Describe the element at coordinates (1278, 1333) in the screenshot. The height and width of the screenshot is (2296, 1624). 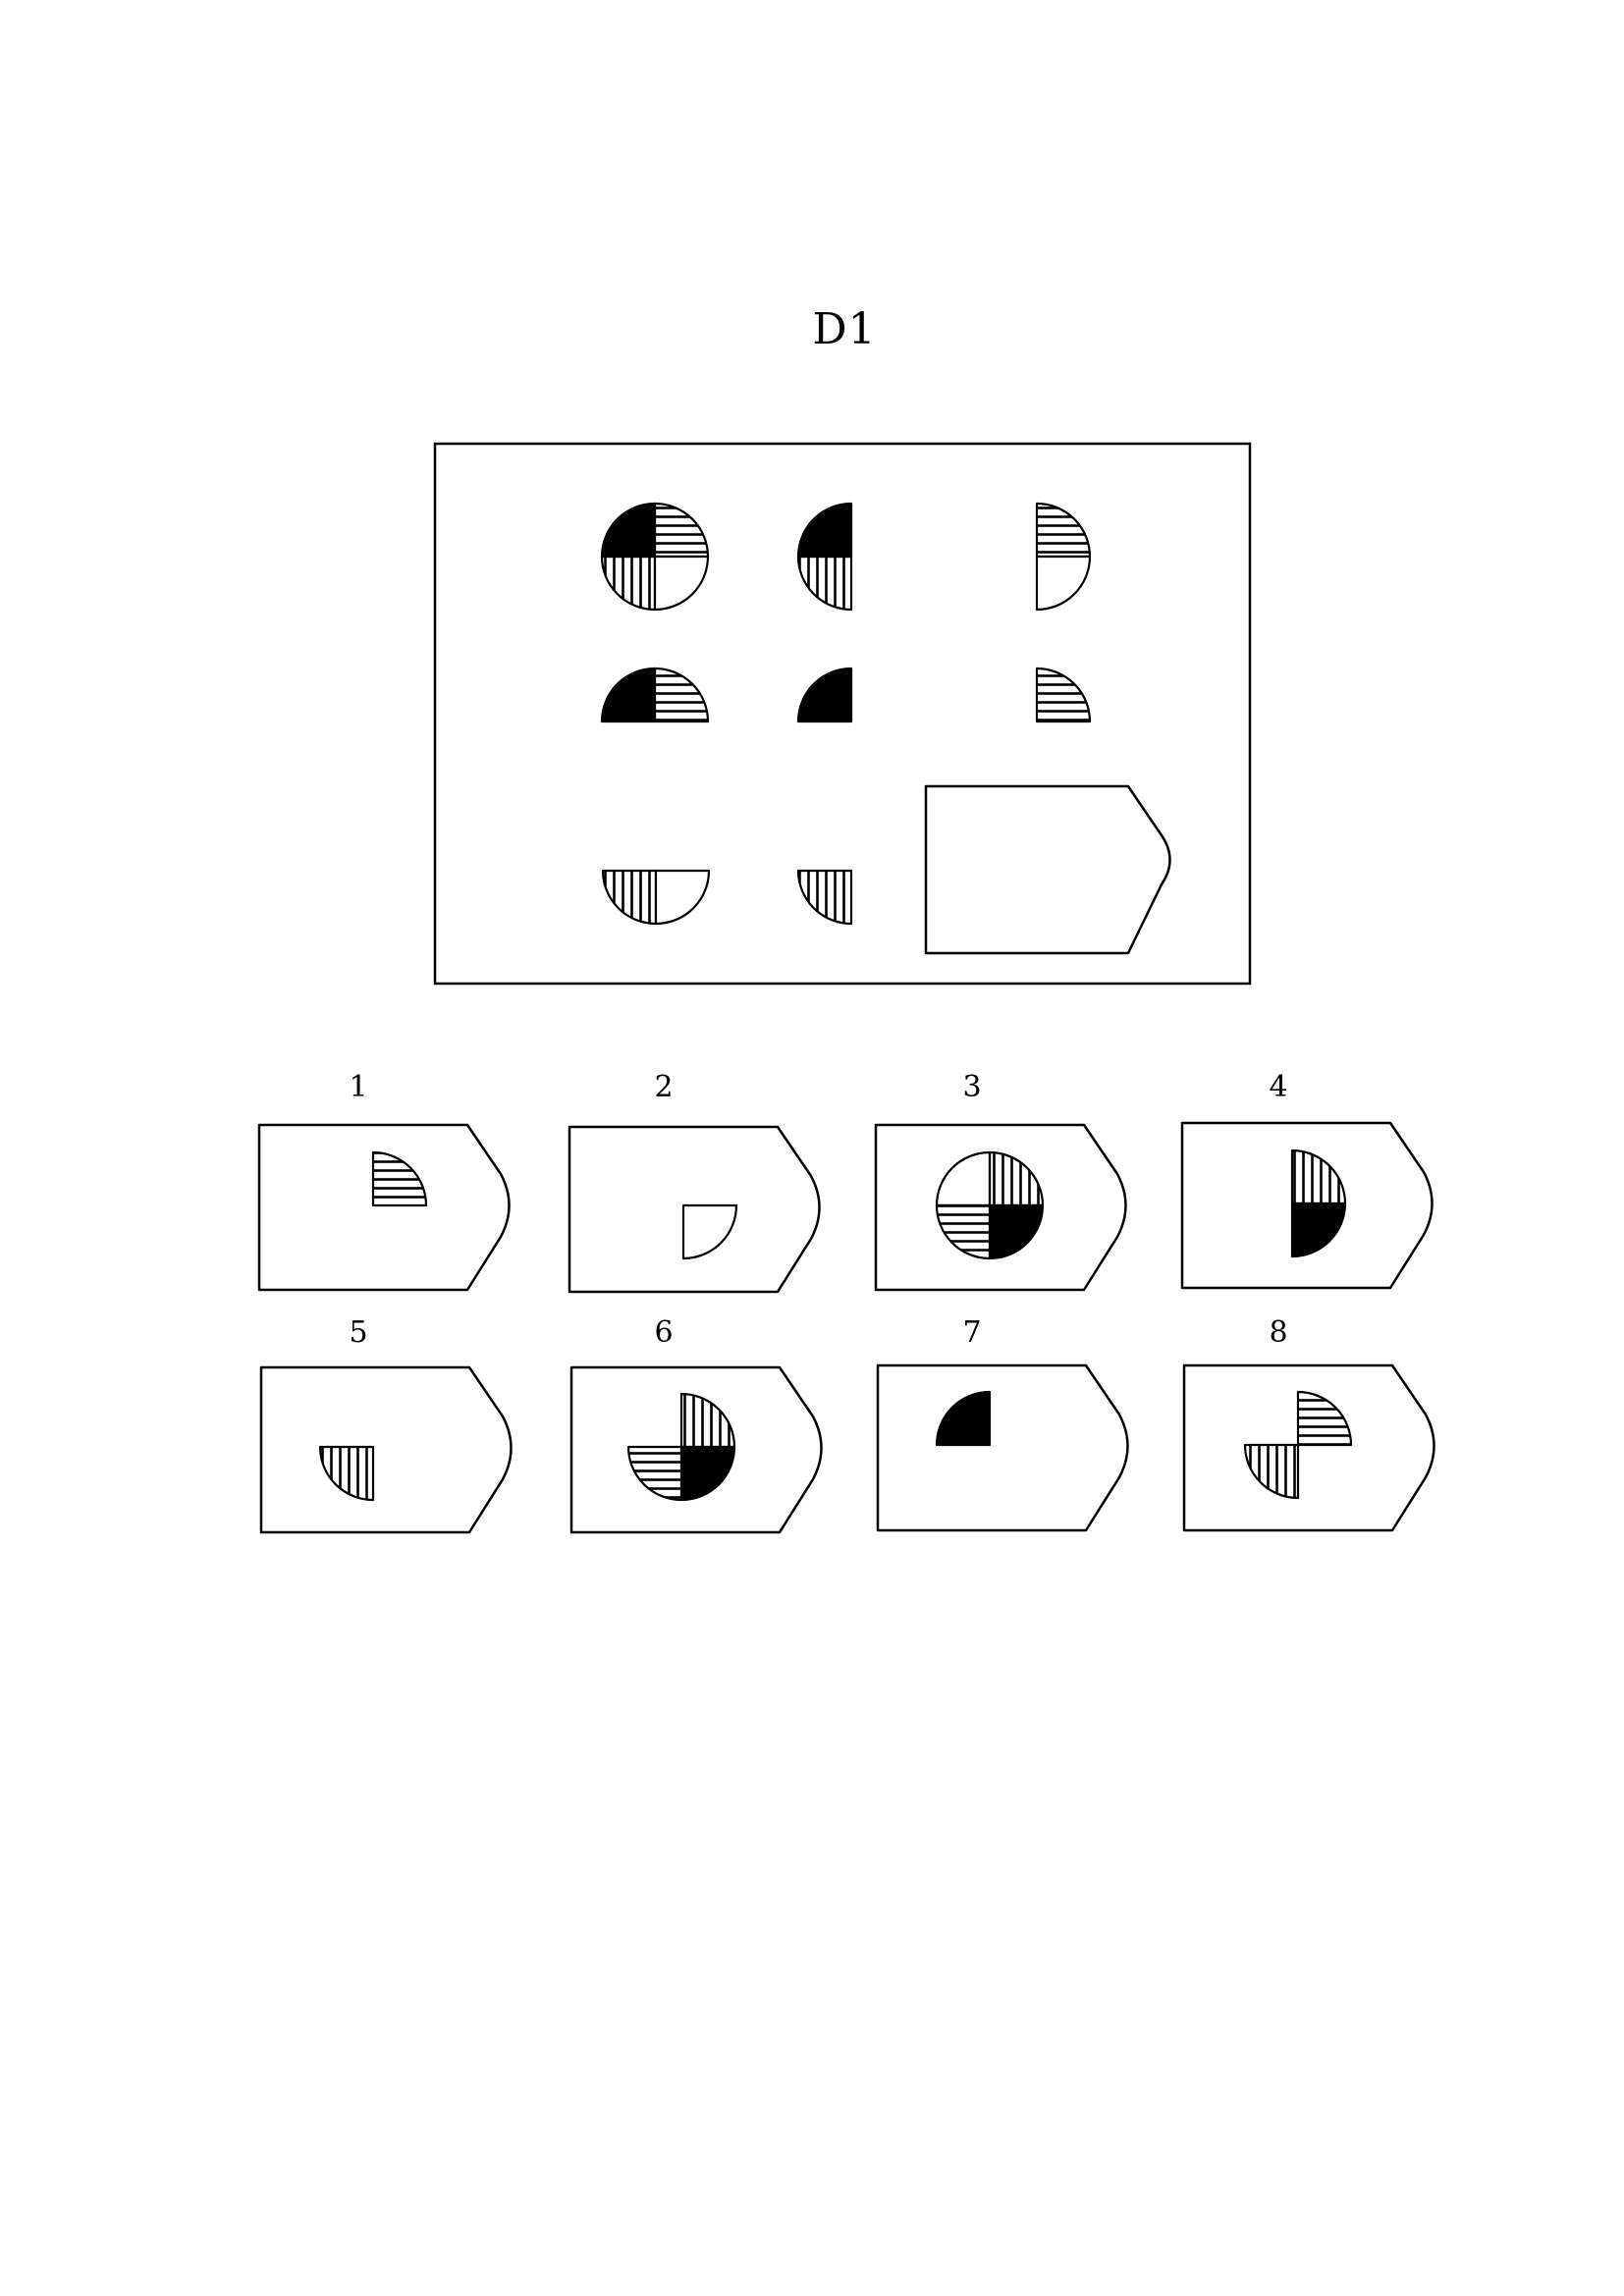
I see `option-label-8: 8` at that location.